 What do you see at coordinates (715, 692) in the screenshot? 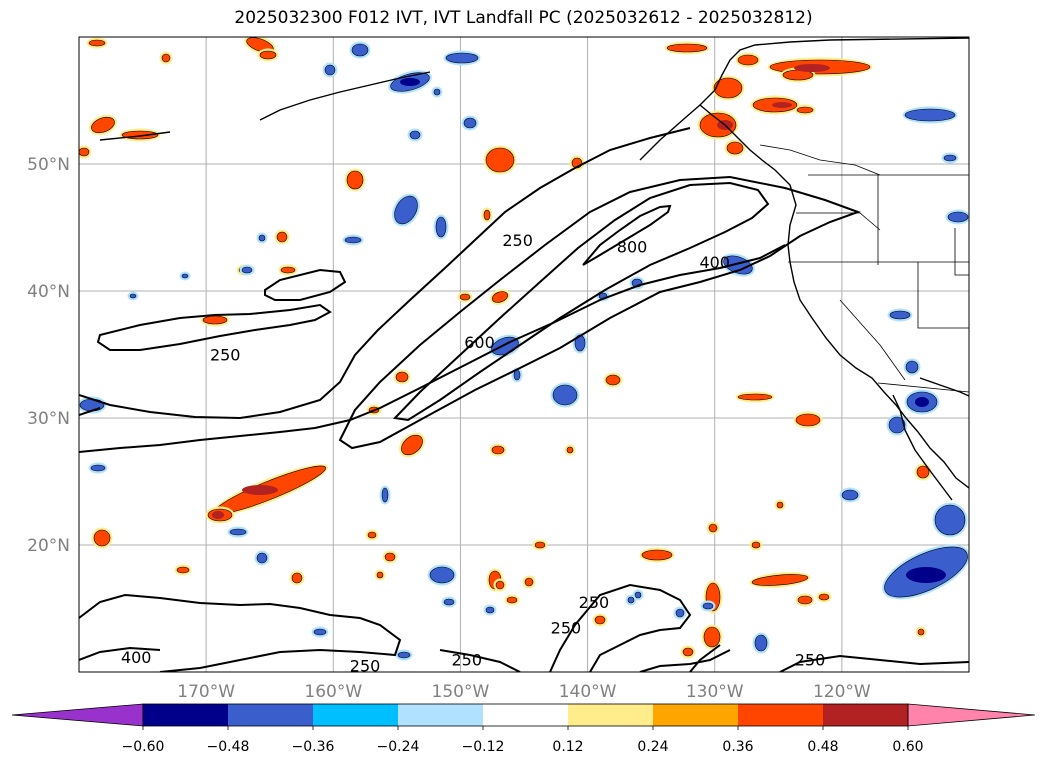
I see `longitude-label: 130°W` at bounding box center [715, 692].